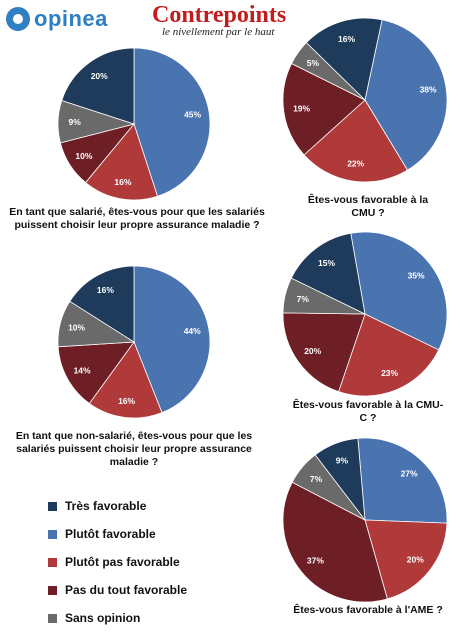 Image resolution: width=460 pixels, height=640 pixels. I want to click on legend-item: Plutôt favorable, so click(117, 534).